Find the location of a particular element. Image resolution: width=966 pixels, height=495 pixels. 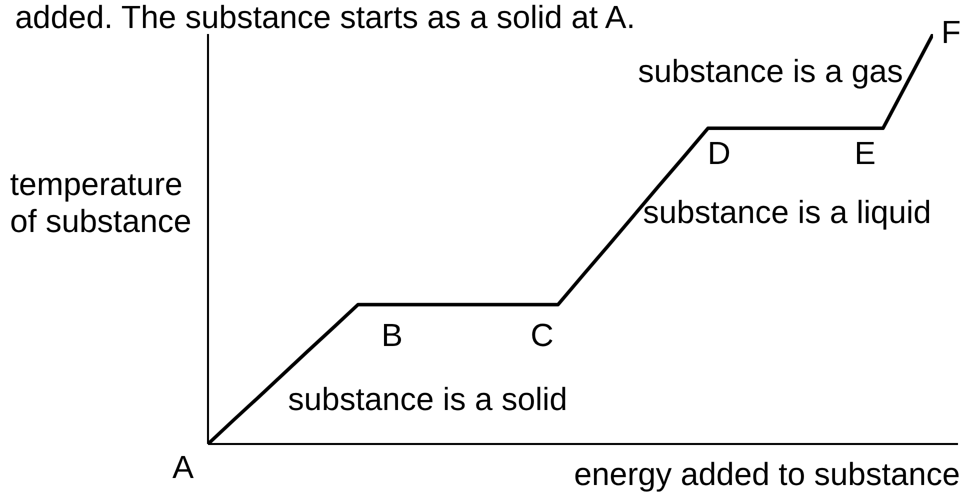

annotation: substance is a gas is located at coordinates (771, 71).